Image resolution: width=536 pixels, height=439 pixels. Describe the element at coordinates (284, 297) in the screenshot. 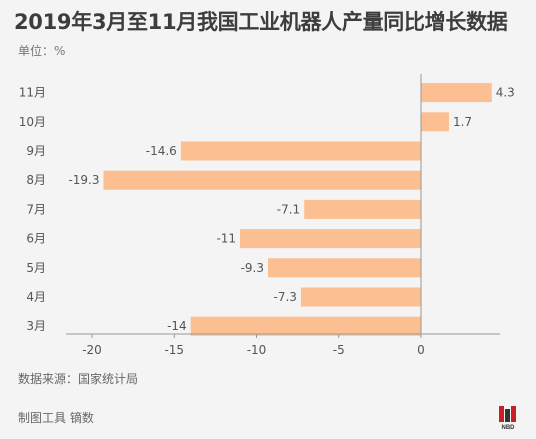

I see `value-label-7: -7.3` at that location.